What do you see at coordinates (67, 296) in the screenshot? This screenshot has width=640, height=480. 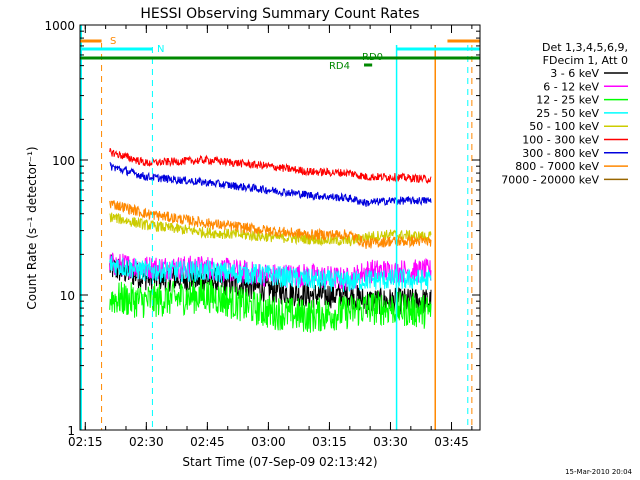 I see `y-tick-label: 10` at bounding box center [67, 296].